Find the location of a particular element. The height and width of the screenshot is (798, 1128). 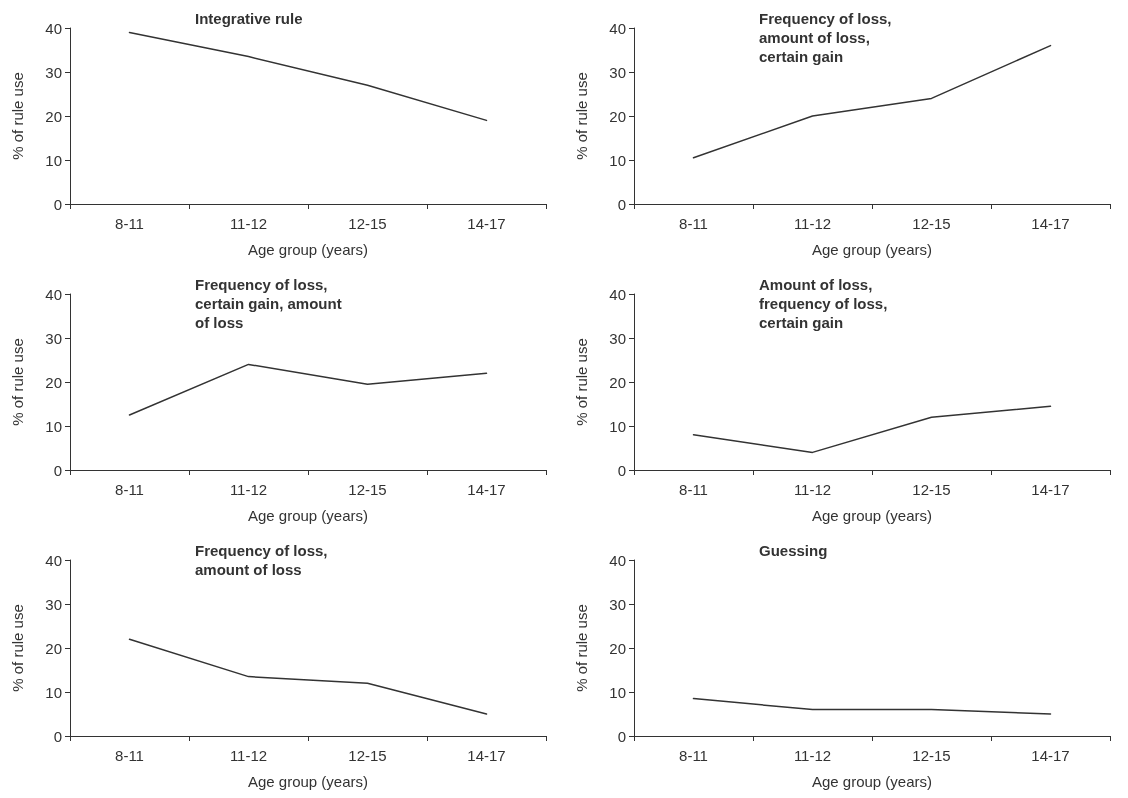

chart-title: Guessing is located at coordinates (793, 550).